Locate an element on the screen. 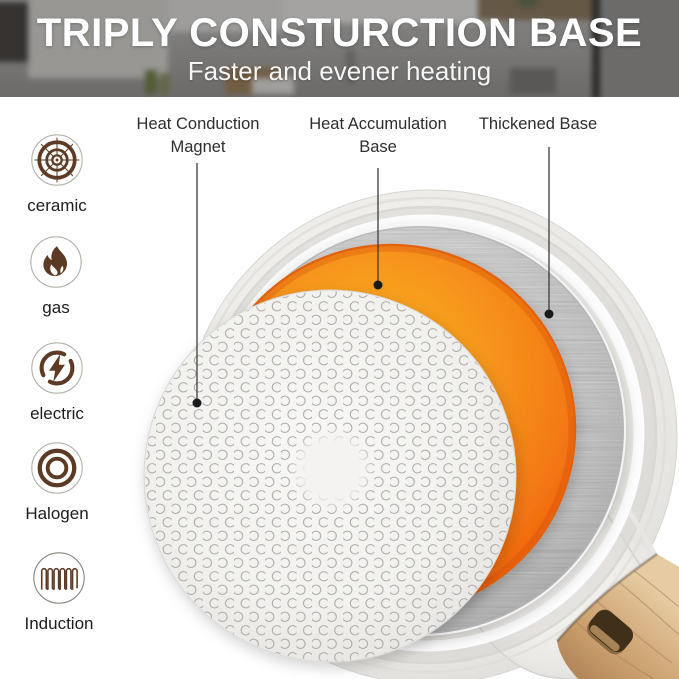 This screenshot has height=679, width=679. hob-item-induction: Induction is located at coordinates (59, 591).